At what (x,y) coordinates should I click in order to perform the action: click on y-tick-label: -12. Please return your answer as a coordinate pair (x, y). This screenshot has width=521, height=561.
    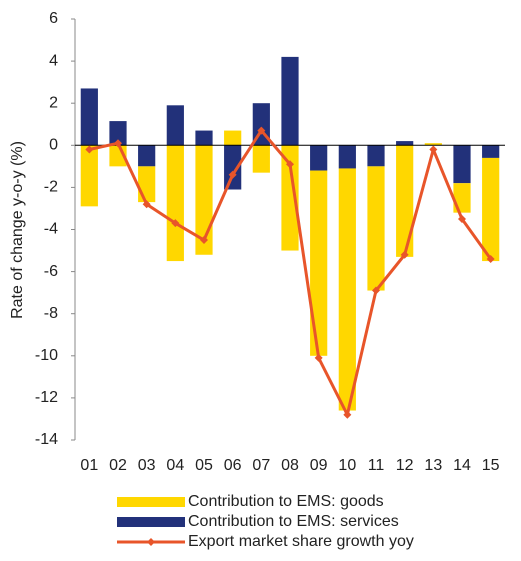
    Looking at the image, I should click on (46, 397).